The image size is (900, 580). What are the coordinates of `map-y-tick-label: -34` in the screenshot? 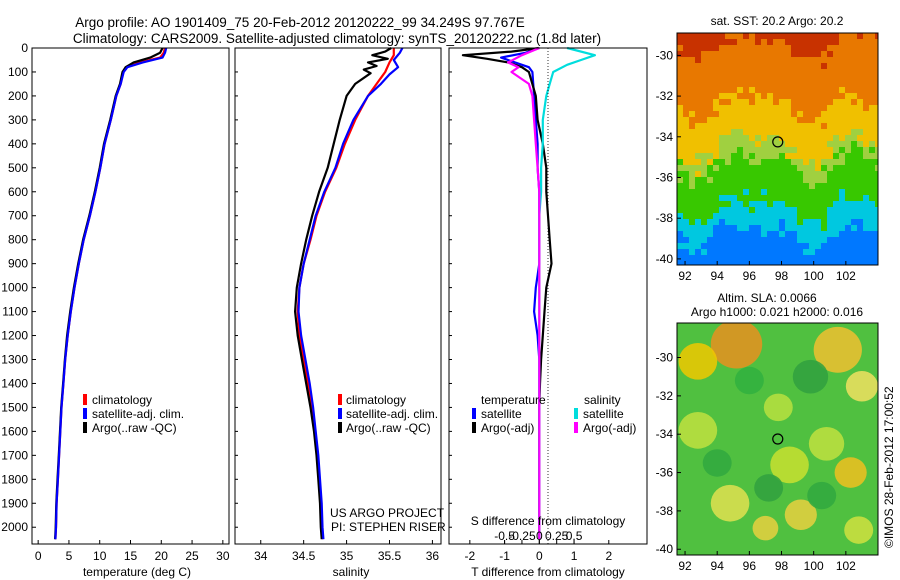 It's located at (665, 434).